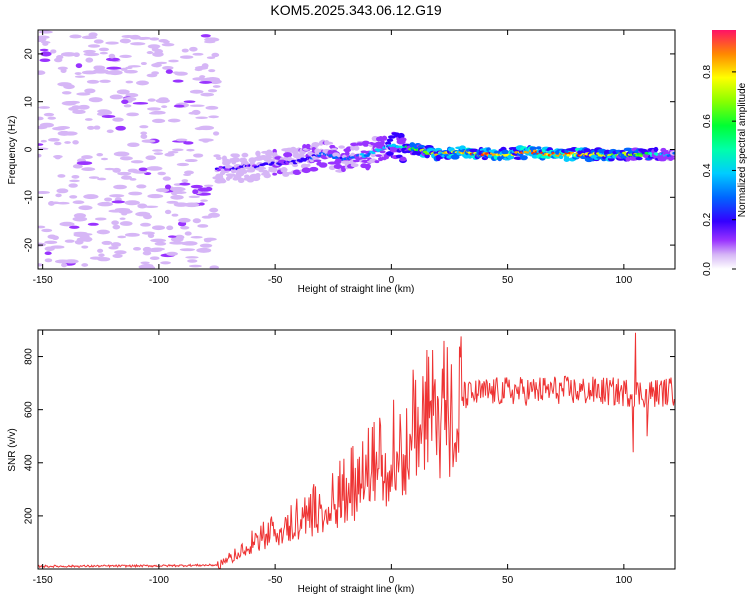  Describe the element at coordinates (29, 197) in the screenshot. I see `spectrogram-y-tick-label: -10` at that location.